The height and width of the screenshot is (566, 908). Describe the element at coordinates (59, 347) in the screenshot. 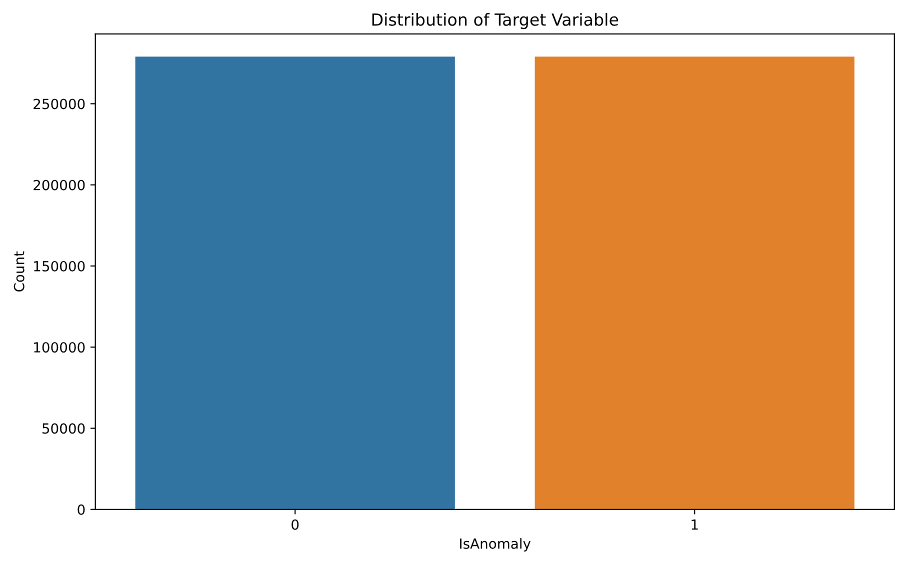

I see `y-tick-label: 100000` at that location.